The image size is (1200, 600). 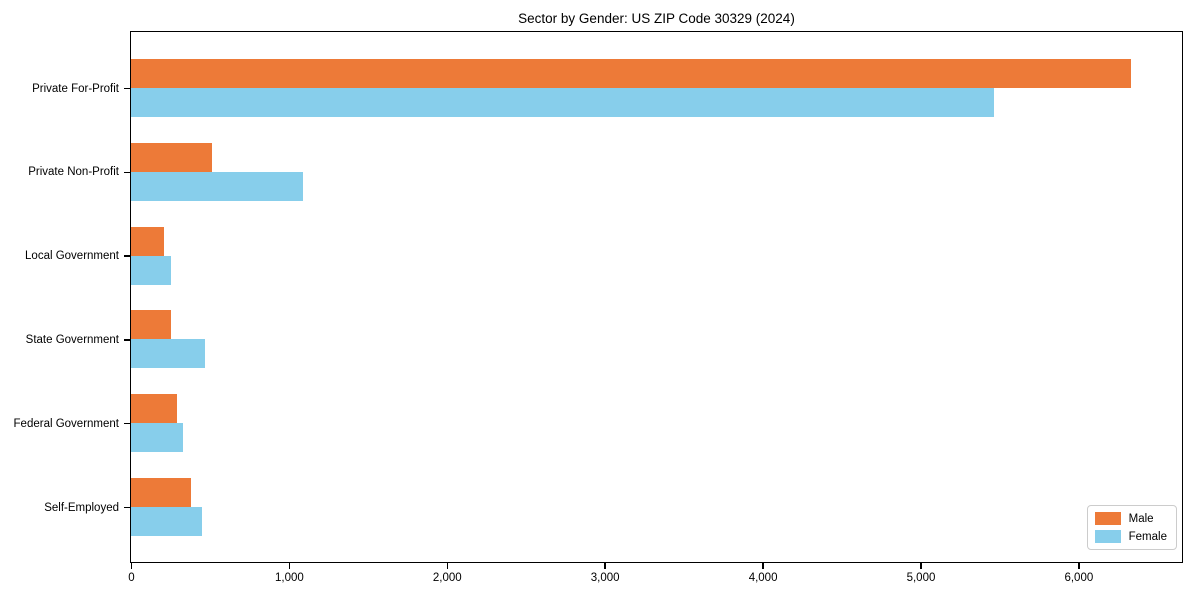 I want to click on y-tick-private-for-profit, so click(x=127, y=88).